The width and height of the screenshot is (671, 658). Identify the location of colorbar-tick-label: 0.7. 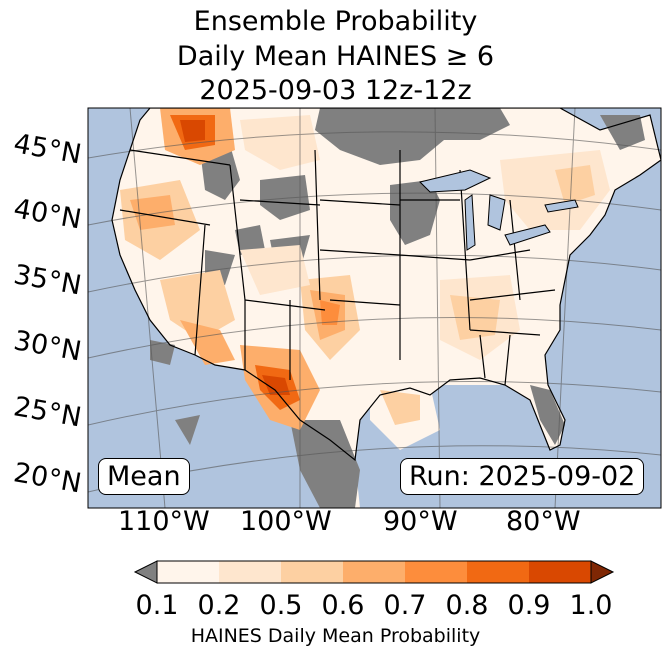
(405, 605).